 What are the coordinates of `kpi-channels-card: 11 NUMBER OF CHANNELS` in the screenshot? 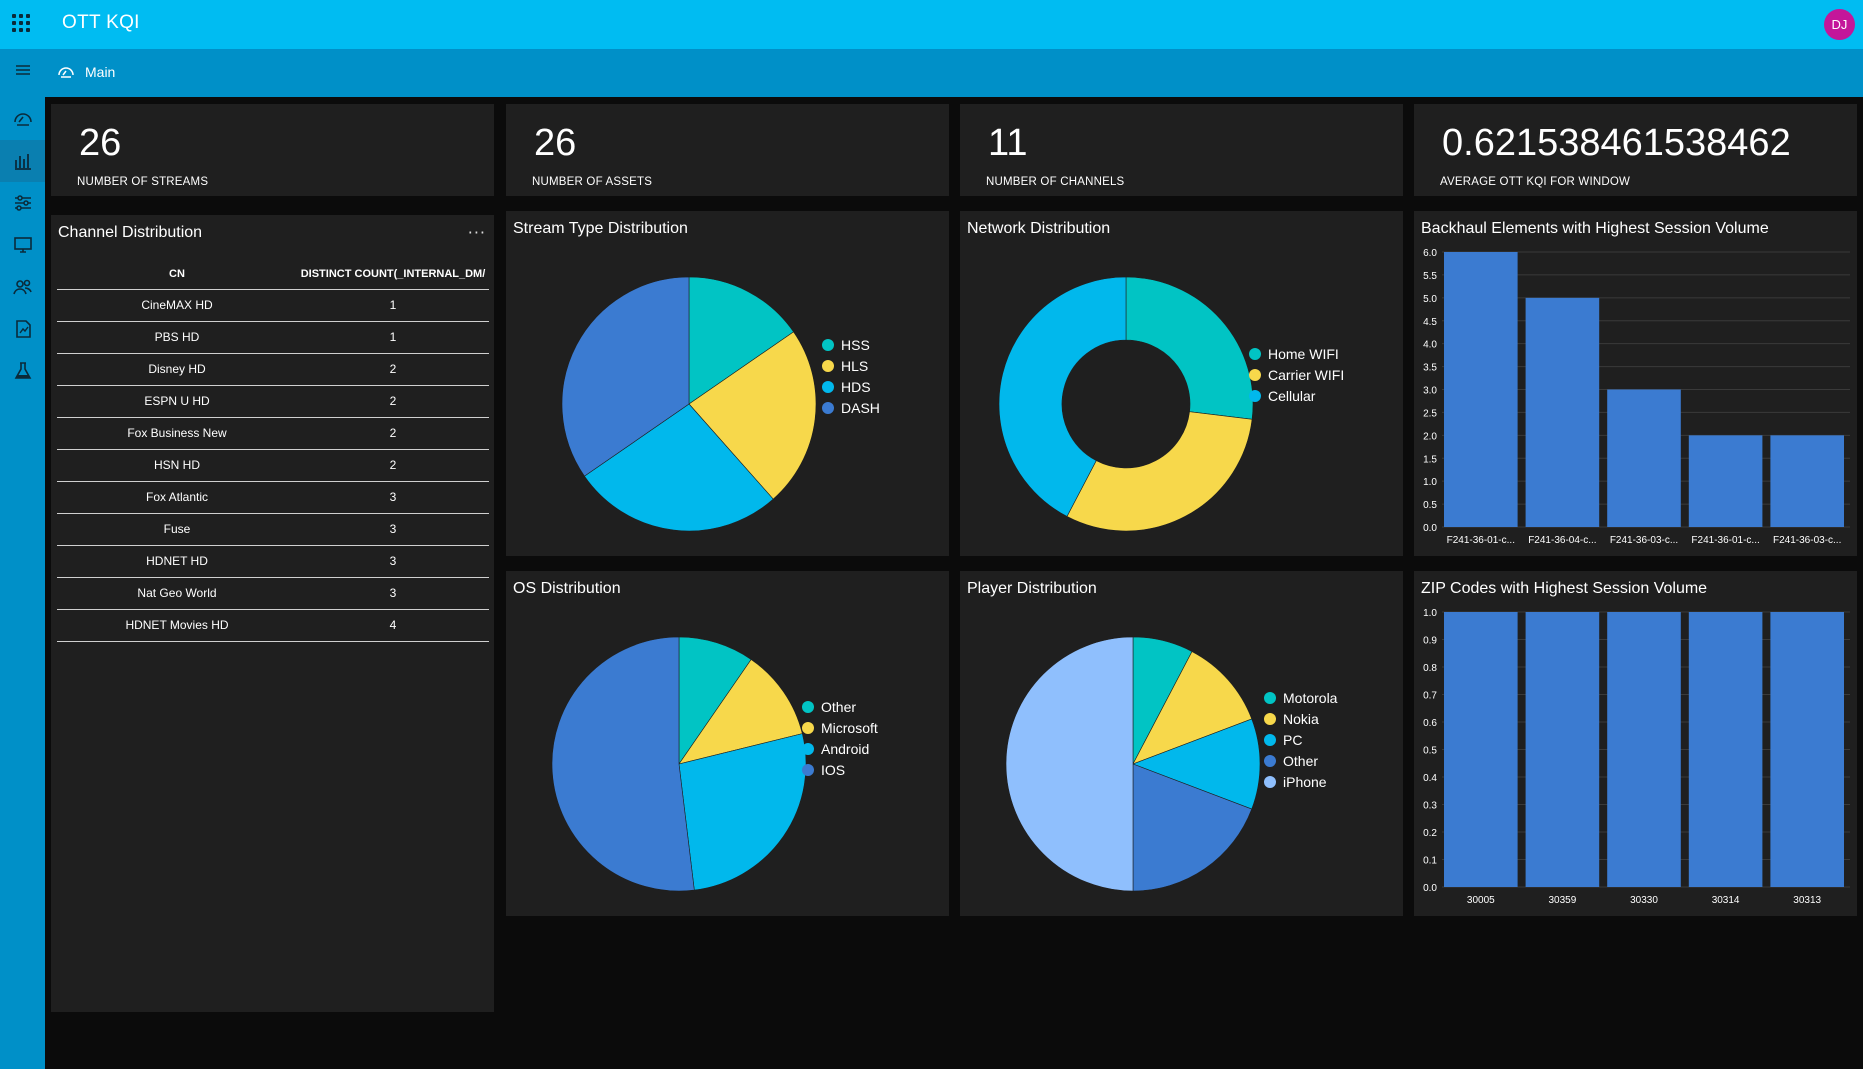 It's located at (1181, 150).